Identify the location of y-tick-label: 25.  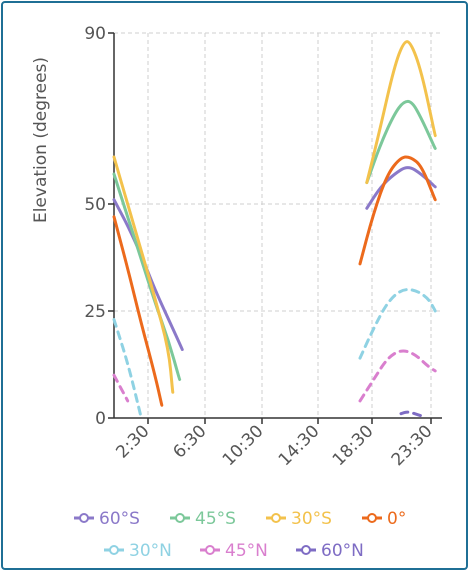
(95, 312).